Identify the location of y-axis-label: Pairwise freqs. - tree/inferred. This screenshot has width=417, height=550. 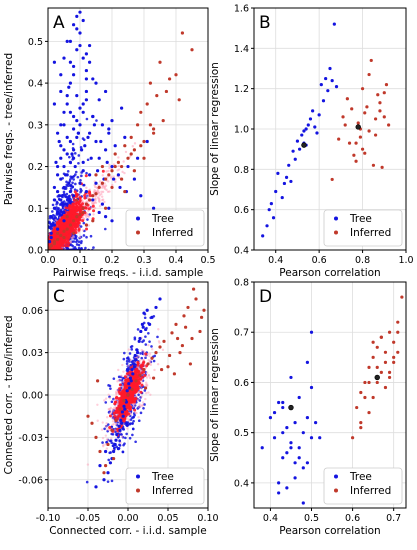
(9, 129).